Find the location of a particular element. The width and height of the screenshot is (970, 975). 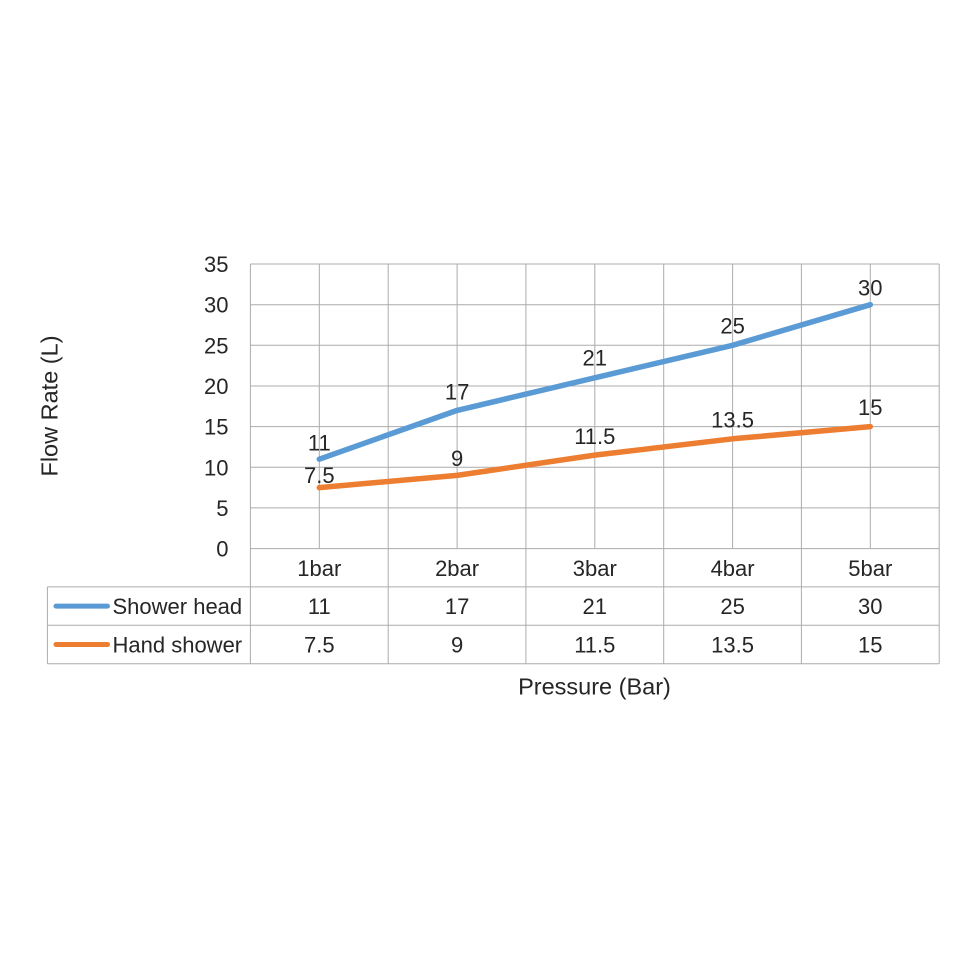

svg-text: 2bar is located at coordinates (457, 568).